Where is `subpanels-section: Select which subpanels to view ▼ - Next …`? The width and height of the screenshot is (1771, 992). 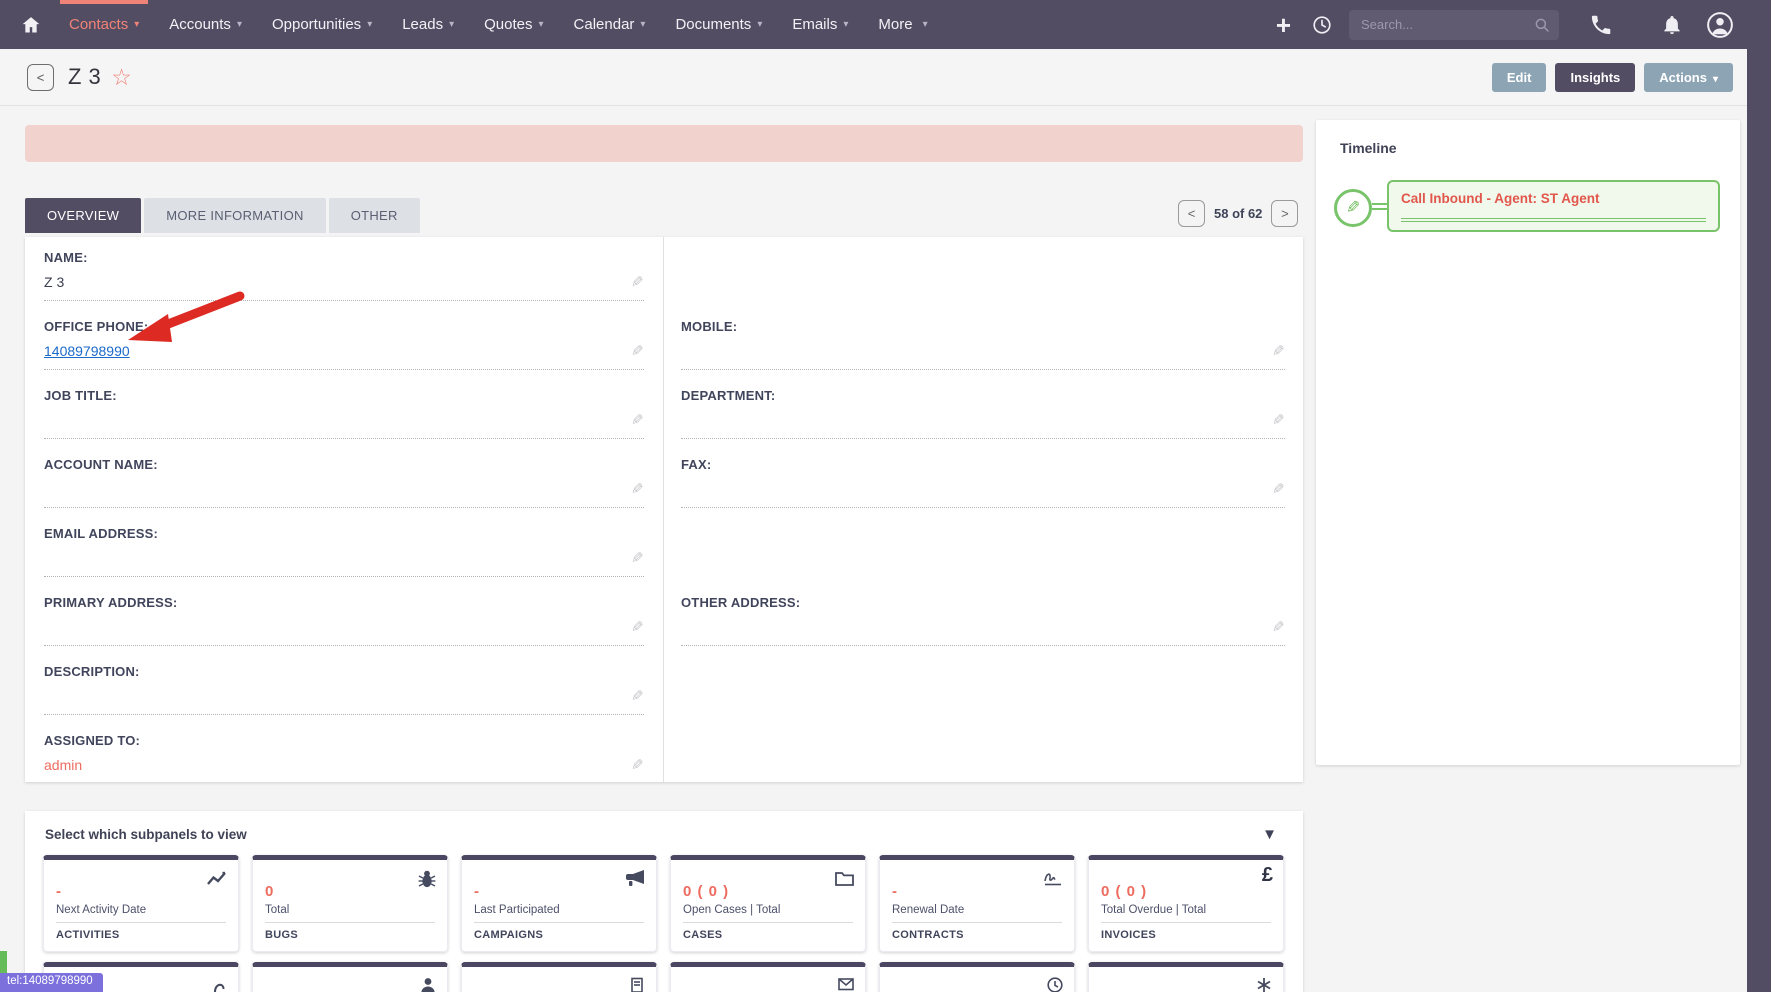
subpanels-section: Select which subpanels to view ▼ - Next … is located at coordinates (664, 901).